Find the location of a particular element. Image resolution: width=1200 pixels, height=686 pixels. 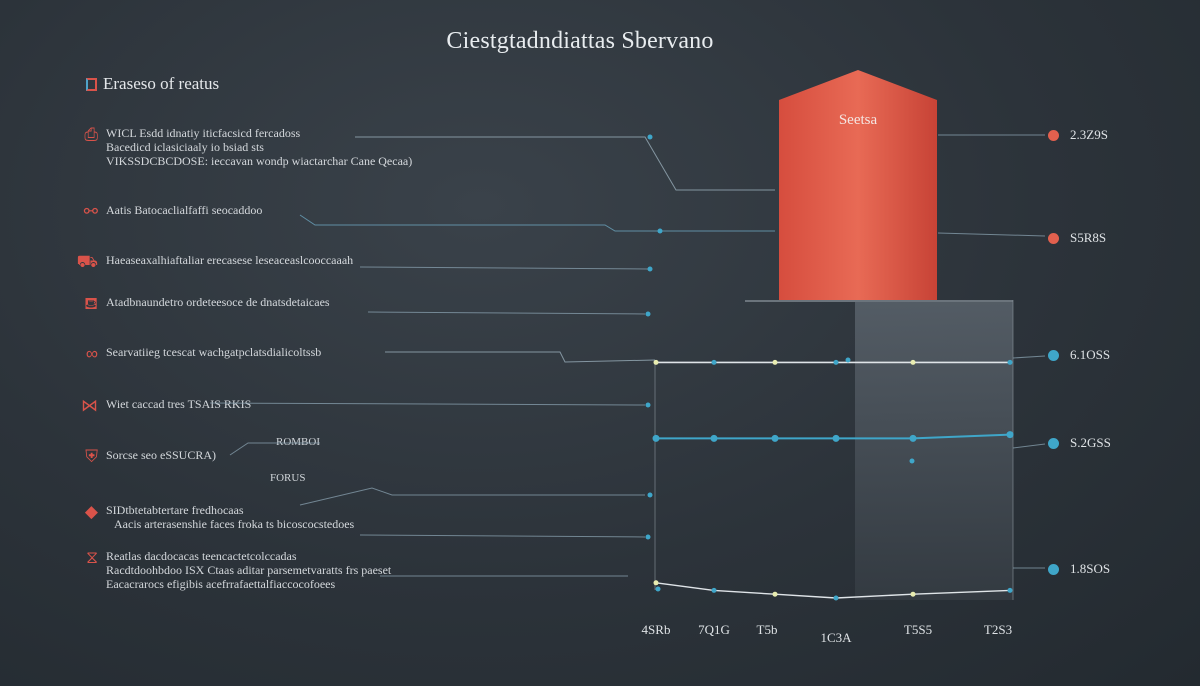

printer-icon: ⎙ is located at coordinates (91, 134).